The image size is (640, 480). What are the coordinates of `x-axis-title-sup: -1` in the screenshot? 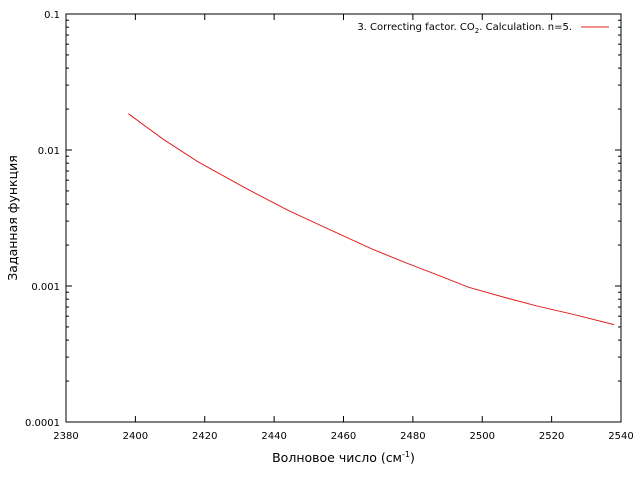 It's located at (406, 454).